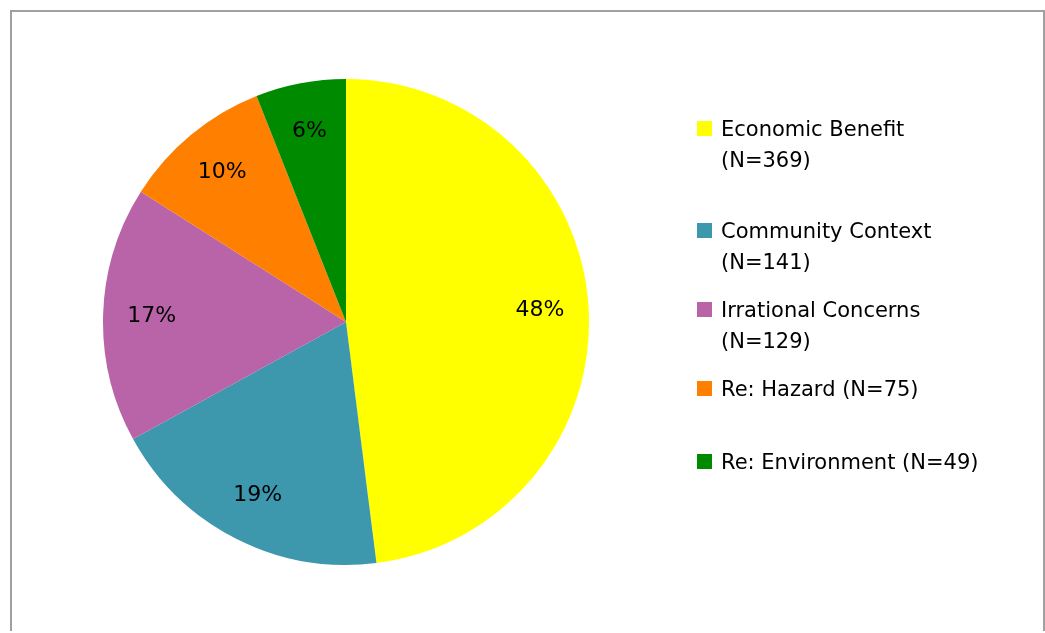 The width and height of the screenshot is (1045, 633). What do you see at coordinates (827, 247) in the screenshot?
I see `legend-label: Community Context (N=141)` at bounding box center [827, 247].